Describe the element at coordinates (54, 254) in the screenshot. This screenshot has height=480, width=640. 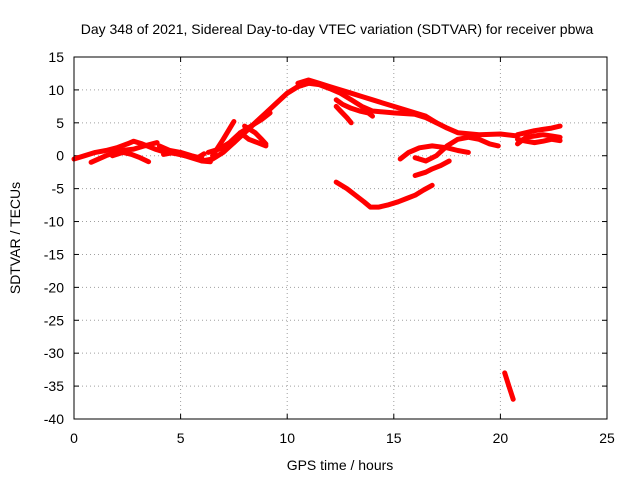
I see `y-tick-label: -15` at that location.